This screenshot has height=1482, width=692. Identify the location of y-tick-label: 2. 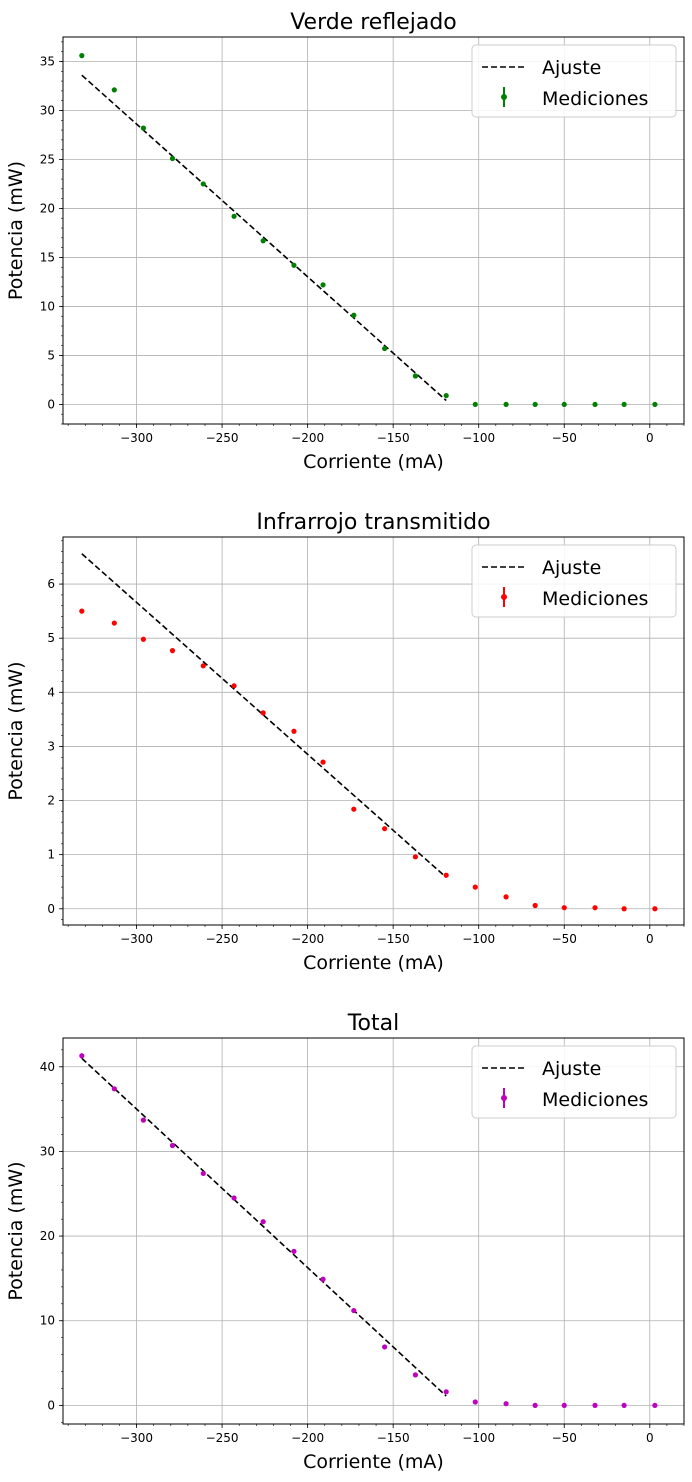
(51, 801).